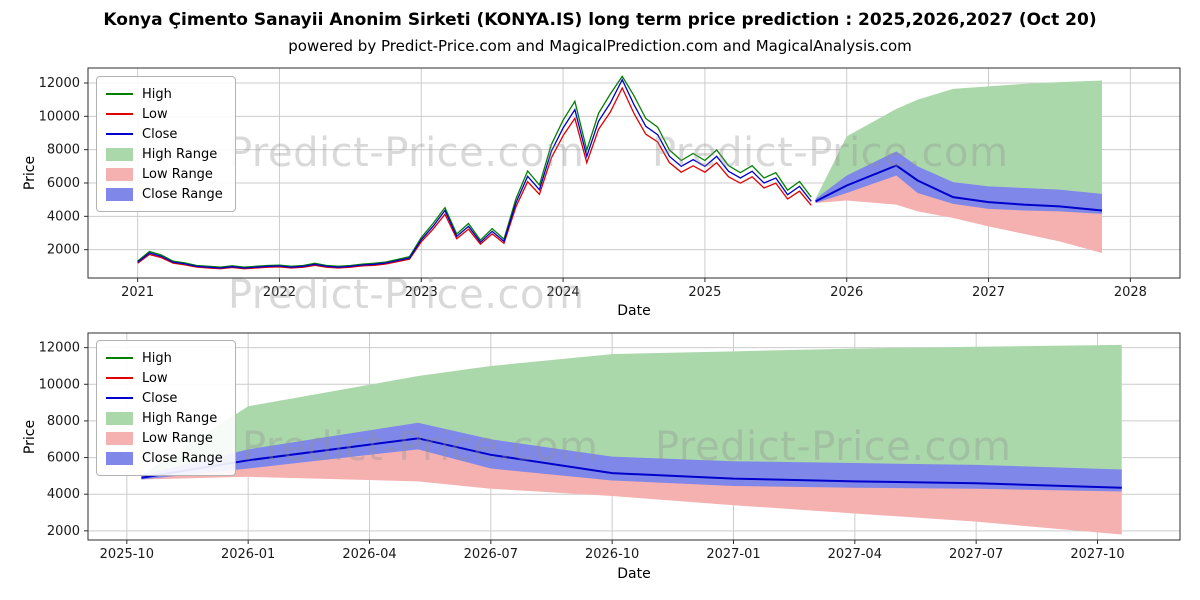  I want to click on x-tick-label: 2026, so click(846, 292).